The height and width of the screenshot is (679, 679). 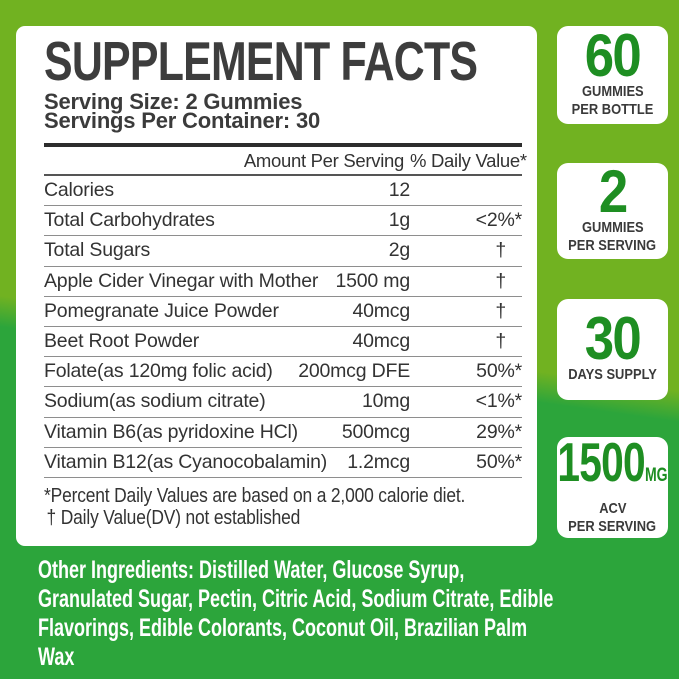 I want to click on table-top-rule, so click(x=283, y=145).